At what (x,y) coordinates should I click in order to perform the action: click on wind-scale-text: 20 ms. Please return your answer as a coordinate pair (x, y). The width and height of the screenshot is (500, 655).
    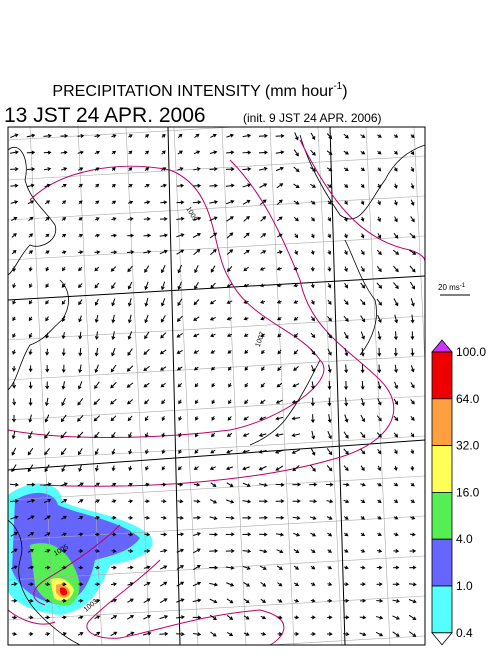
    Looking at the image, I should click on (449, 287).